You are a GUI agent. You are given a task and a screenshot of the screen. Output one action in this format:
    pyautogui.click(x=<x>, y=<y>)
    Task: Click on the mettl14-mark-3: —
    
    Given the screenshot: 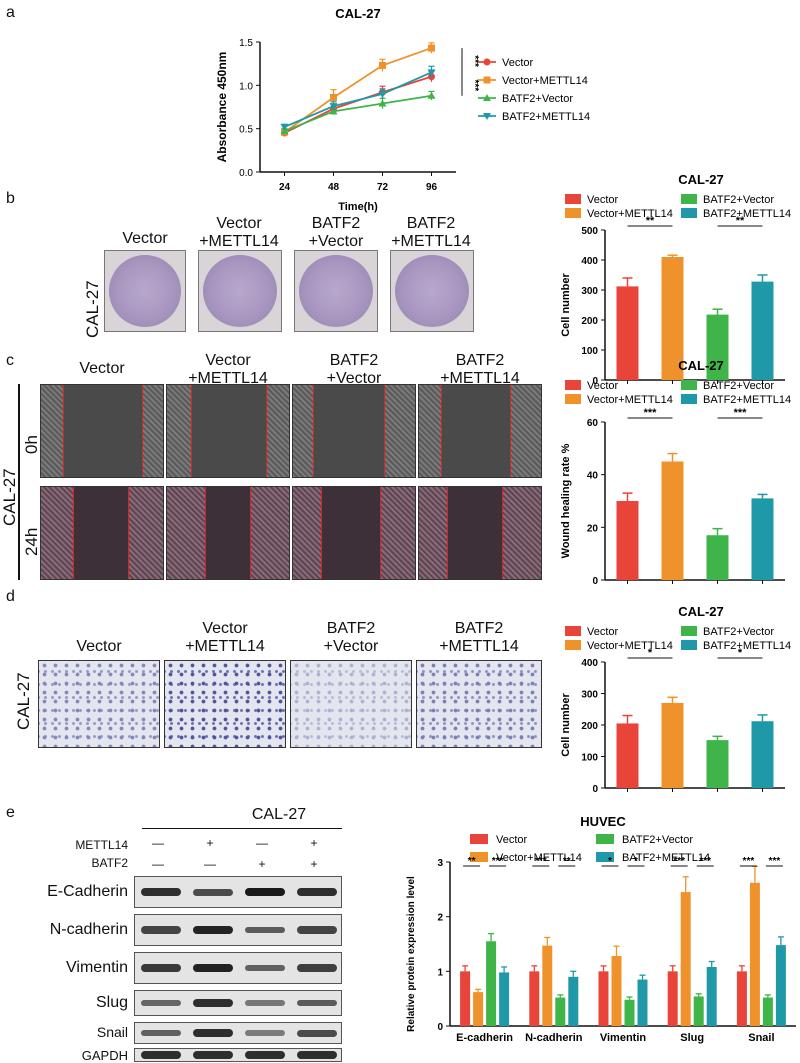 What is the action you would take?
    pyautogui.click(x=262, y=843)
    